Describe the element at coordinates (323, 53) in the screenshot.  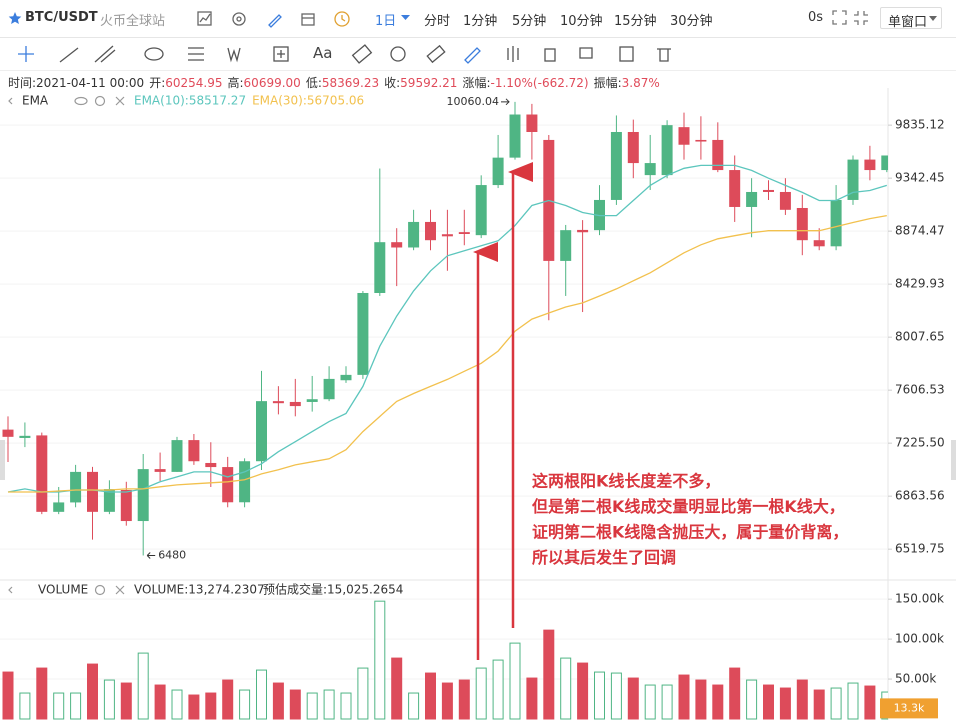
I see `text-tool: Aa` at that location.